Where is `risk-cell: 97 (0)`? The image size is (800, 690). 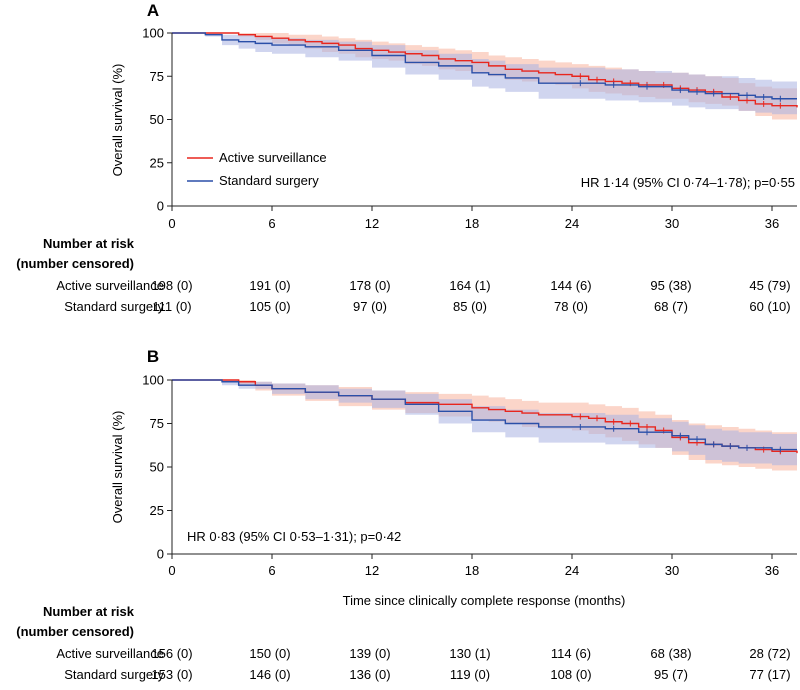 risk-cell: 97 (0) is located at coordinates (370, 306).